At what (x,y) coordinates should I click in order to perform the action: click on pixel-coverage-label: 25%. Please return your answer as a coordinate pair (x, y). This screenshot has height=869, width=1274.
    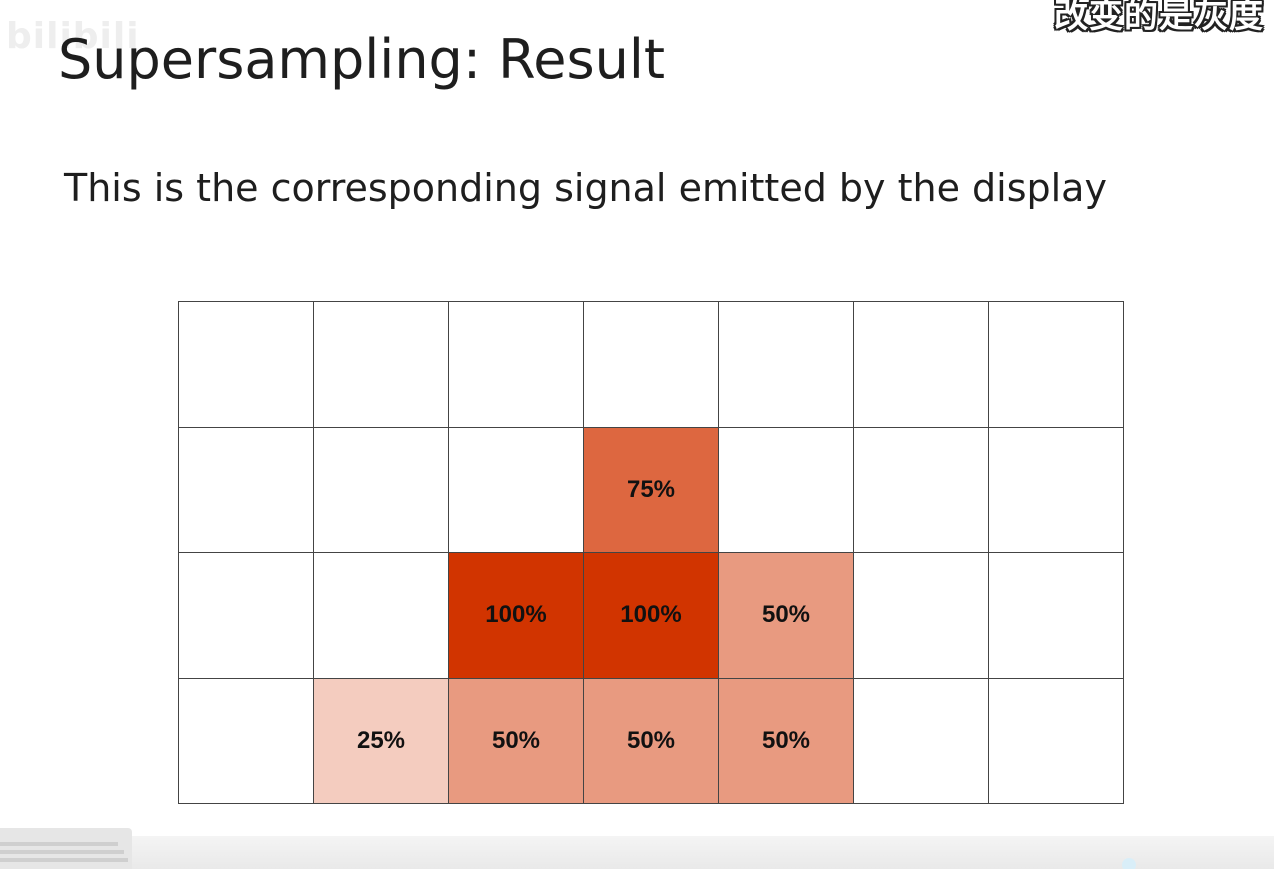
    Looking at the image, I should click on (381, 740).